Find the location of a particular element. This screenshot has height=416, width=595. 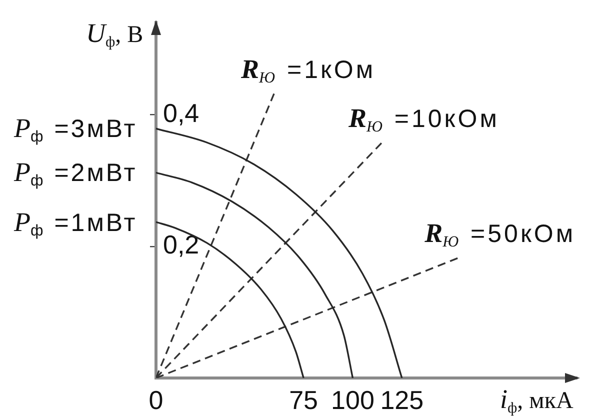

x-tick-label: 75 is located at coordinates (303, 399).